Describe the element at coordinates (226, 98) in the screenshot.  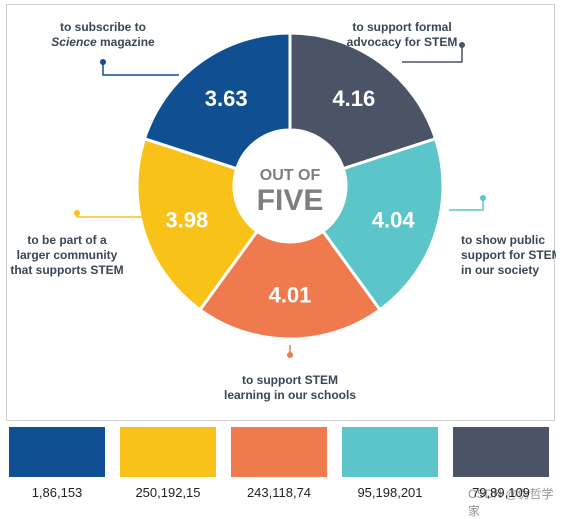
I see `slice-value-label: 3.63` at that location.